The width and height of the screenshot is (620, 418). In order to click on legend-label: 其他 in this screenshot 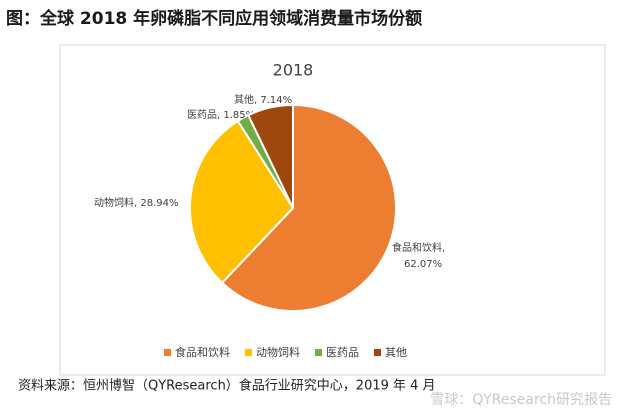, I will do `click(396, 352)`.